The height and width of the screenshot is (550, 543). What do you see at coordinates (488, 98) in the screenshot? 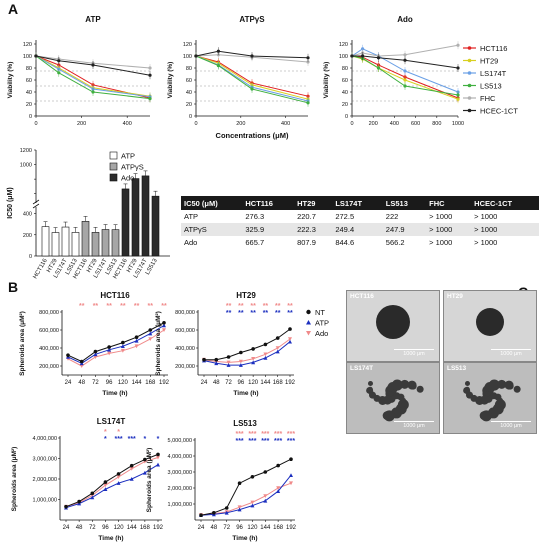
I see `legend-label: FHC` at bounding box center [488, 98].